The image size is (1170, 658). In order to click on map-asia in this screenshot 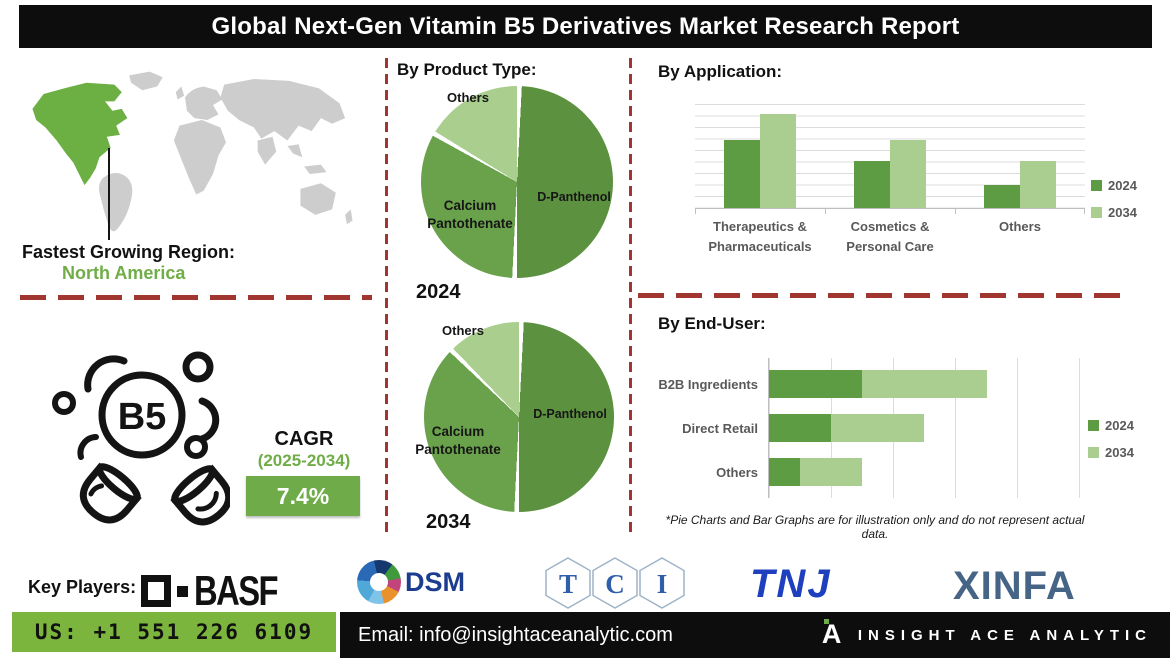, I will do `click(283, 110)`.